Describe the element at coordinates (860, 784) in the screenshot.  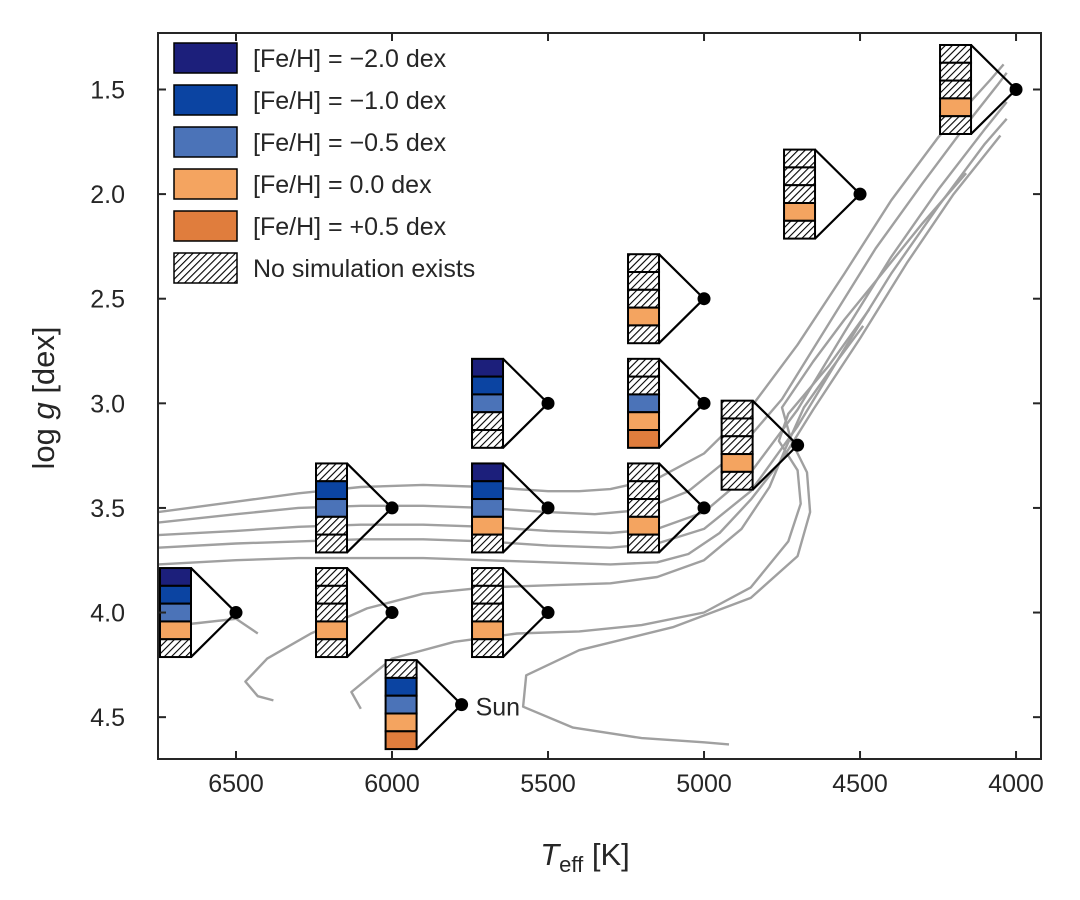
I see `x-tick-label: 4500` at that location.